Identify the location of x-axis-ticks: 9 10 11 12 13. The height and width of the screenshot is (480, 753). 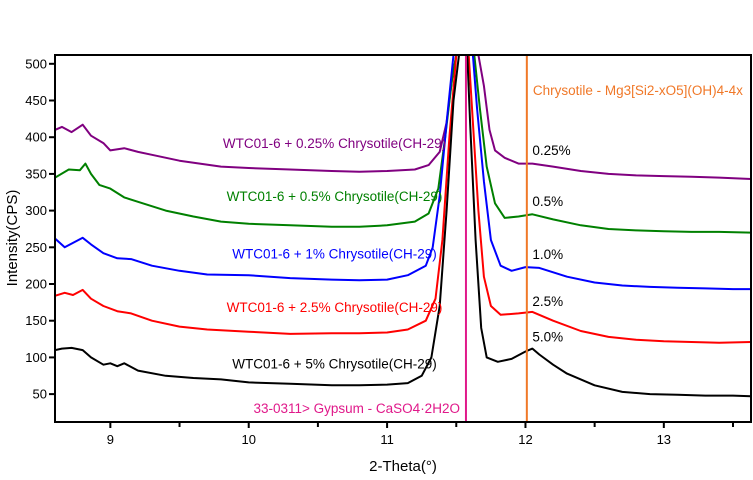
(421, 434).